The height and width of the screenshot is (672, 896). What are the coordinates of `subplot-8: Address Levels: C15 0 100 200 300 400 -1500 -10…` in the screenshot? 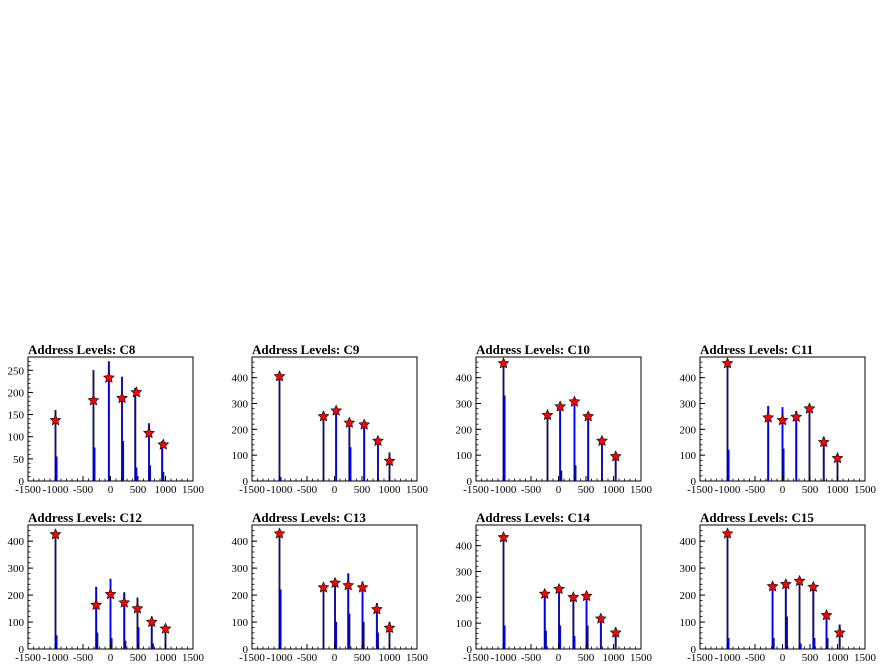 It's located at (778, 587).